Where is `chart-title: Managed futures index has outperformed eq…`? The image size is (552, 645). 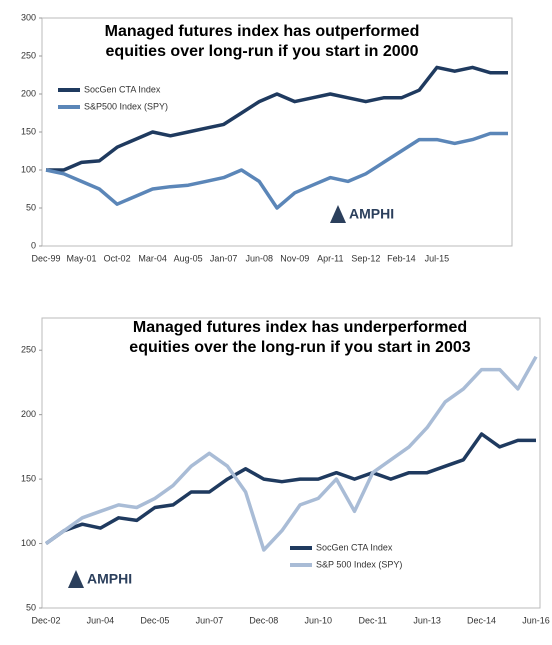
chart-title: Managed futures index has outperformed eq… is located at coordinates (262, 41).